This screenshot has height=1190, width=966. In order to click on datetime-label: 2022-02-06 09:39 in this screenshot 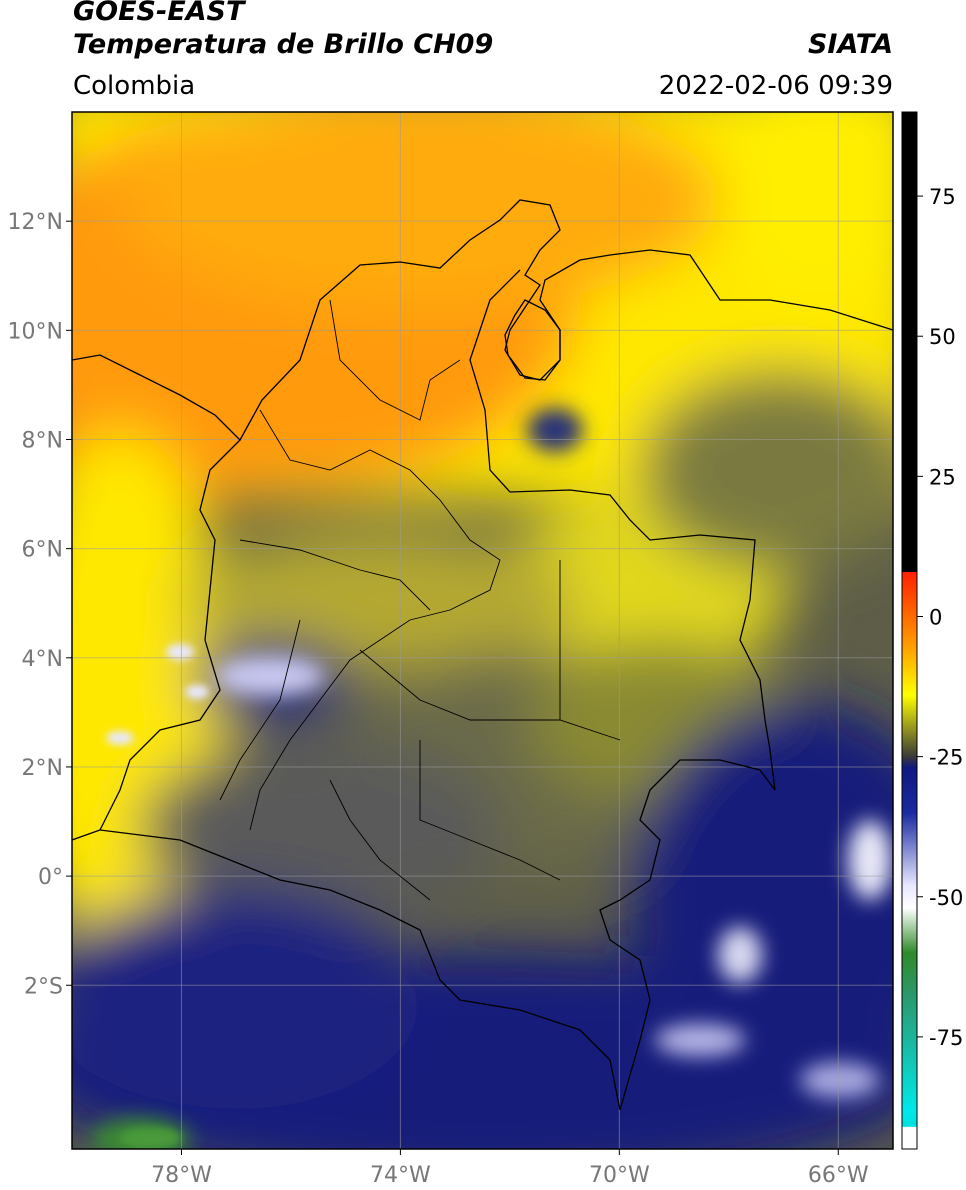, I will do `click(775, 86)`.